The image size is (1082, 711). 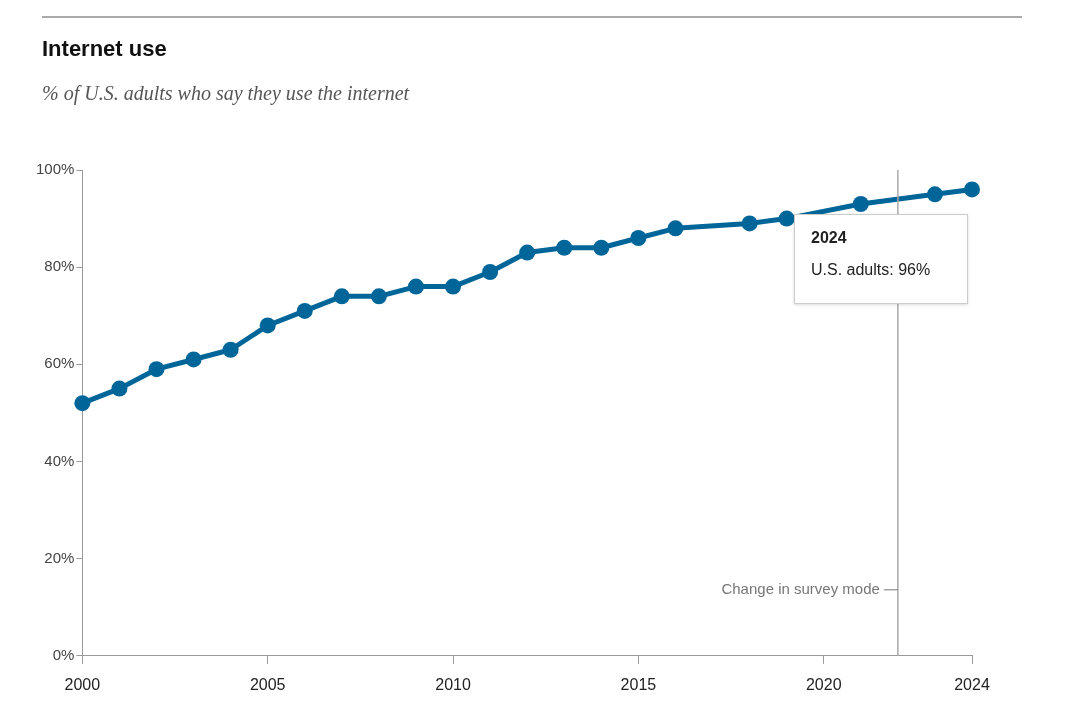 I want to click on x-tick-label: 2015, so click(x=638, y=684).